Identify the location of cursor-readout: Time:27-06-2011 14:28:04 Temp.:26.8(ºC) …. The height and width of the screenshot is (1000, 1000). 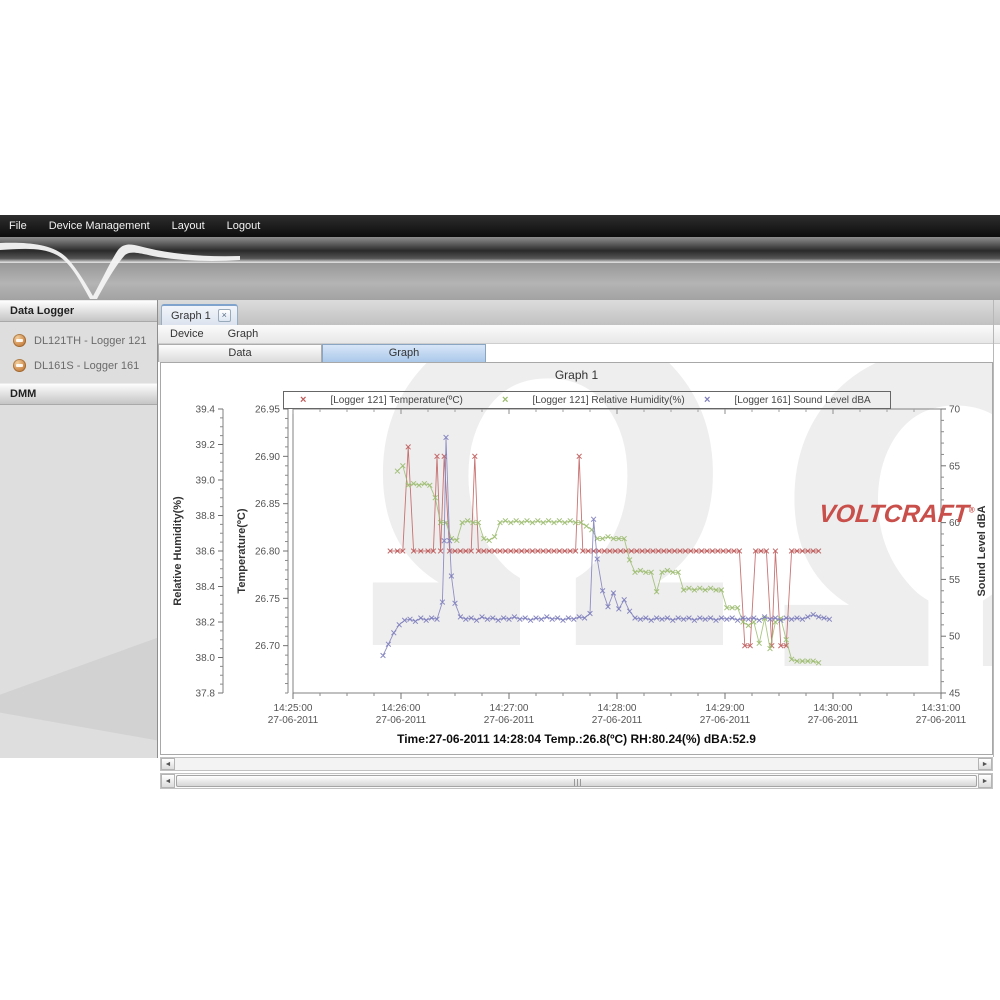
(576, 739).